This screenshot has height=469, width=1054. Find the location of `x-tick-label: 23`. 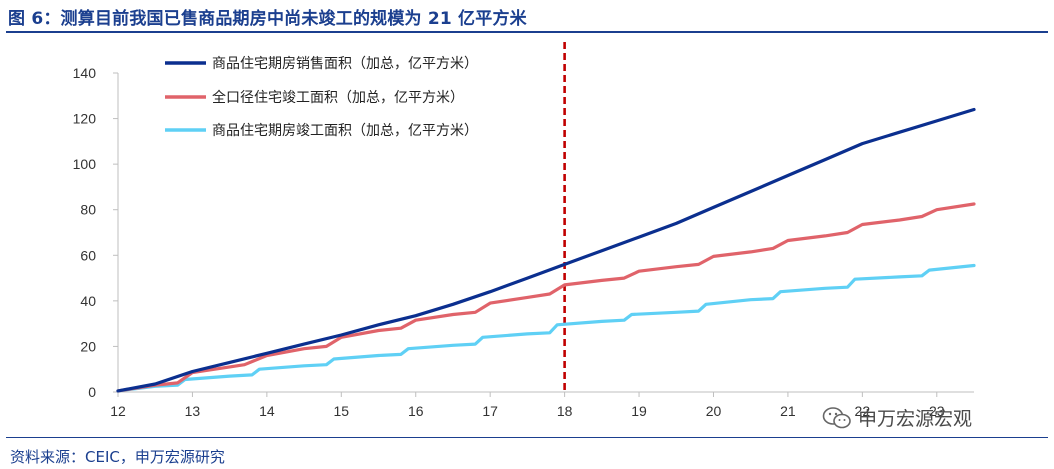

x-tick-label: 23 is located at coordinates (937, 411).